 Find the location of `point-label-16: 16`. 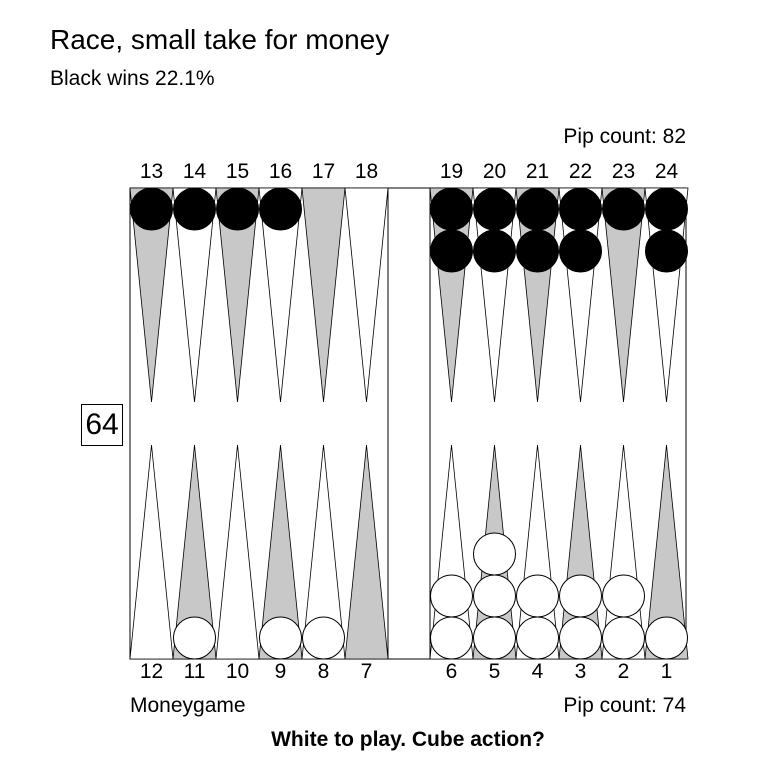

point-label-16: 16 is located at coordinates (280, 171).